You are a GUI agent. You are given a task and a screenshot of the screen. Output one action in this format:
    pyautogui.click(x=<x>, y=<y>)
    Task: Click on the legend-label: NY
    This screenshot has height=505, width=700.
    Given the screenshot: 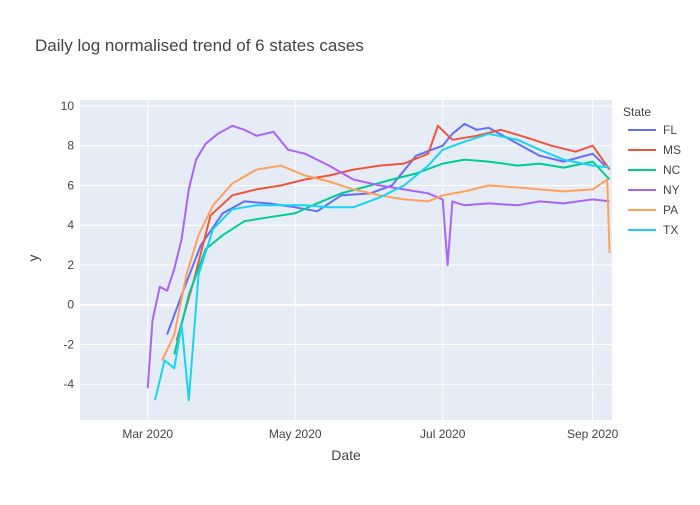 What is the action you would take?
    pyautogui.click(x=671, y=190)
    